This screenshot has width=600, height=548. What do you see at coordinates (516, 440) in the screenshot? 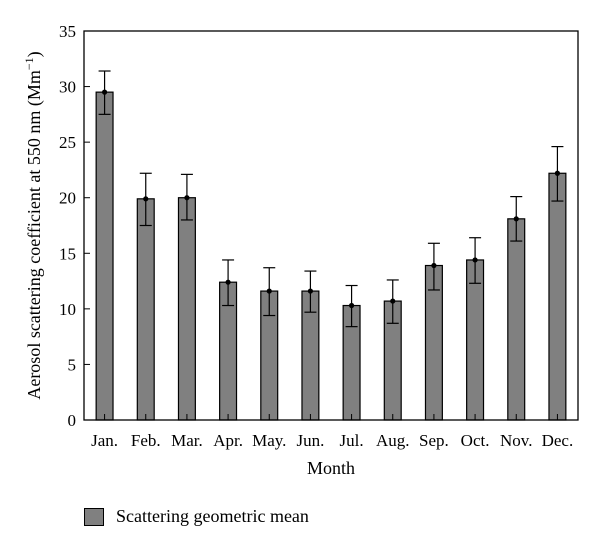
I see `x-tick-label: Nov.` at bounding box center [516, 440].